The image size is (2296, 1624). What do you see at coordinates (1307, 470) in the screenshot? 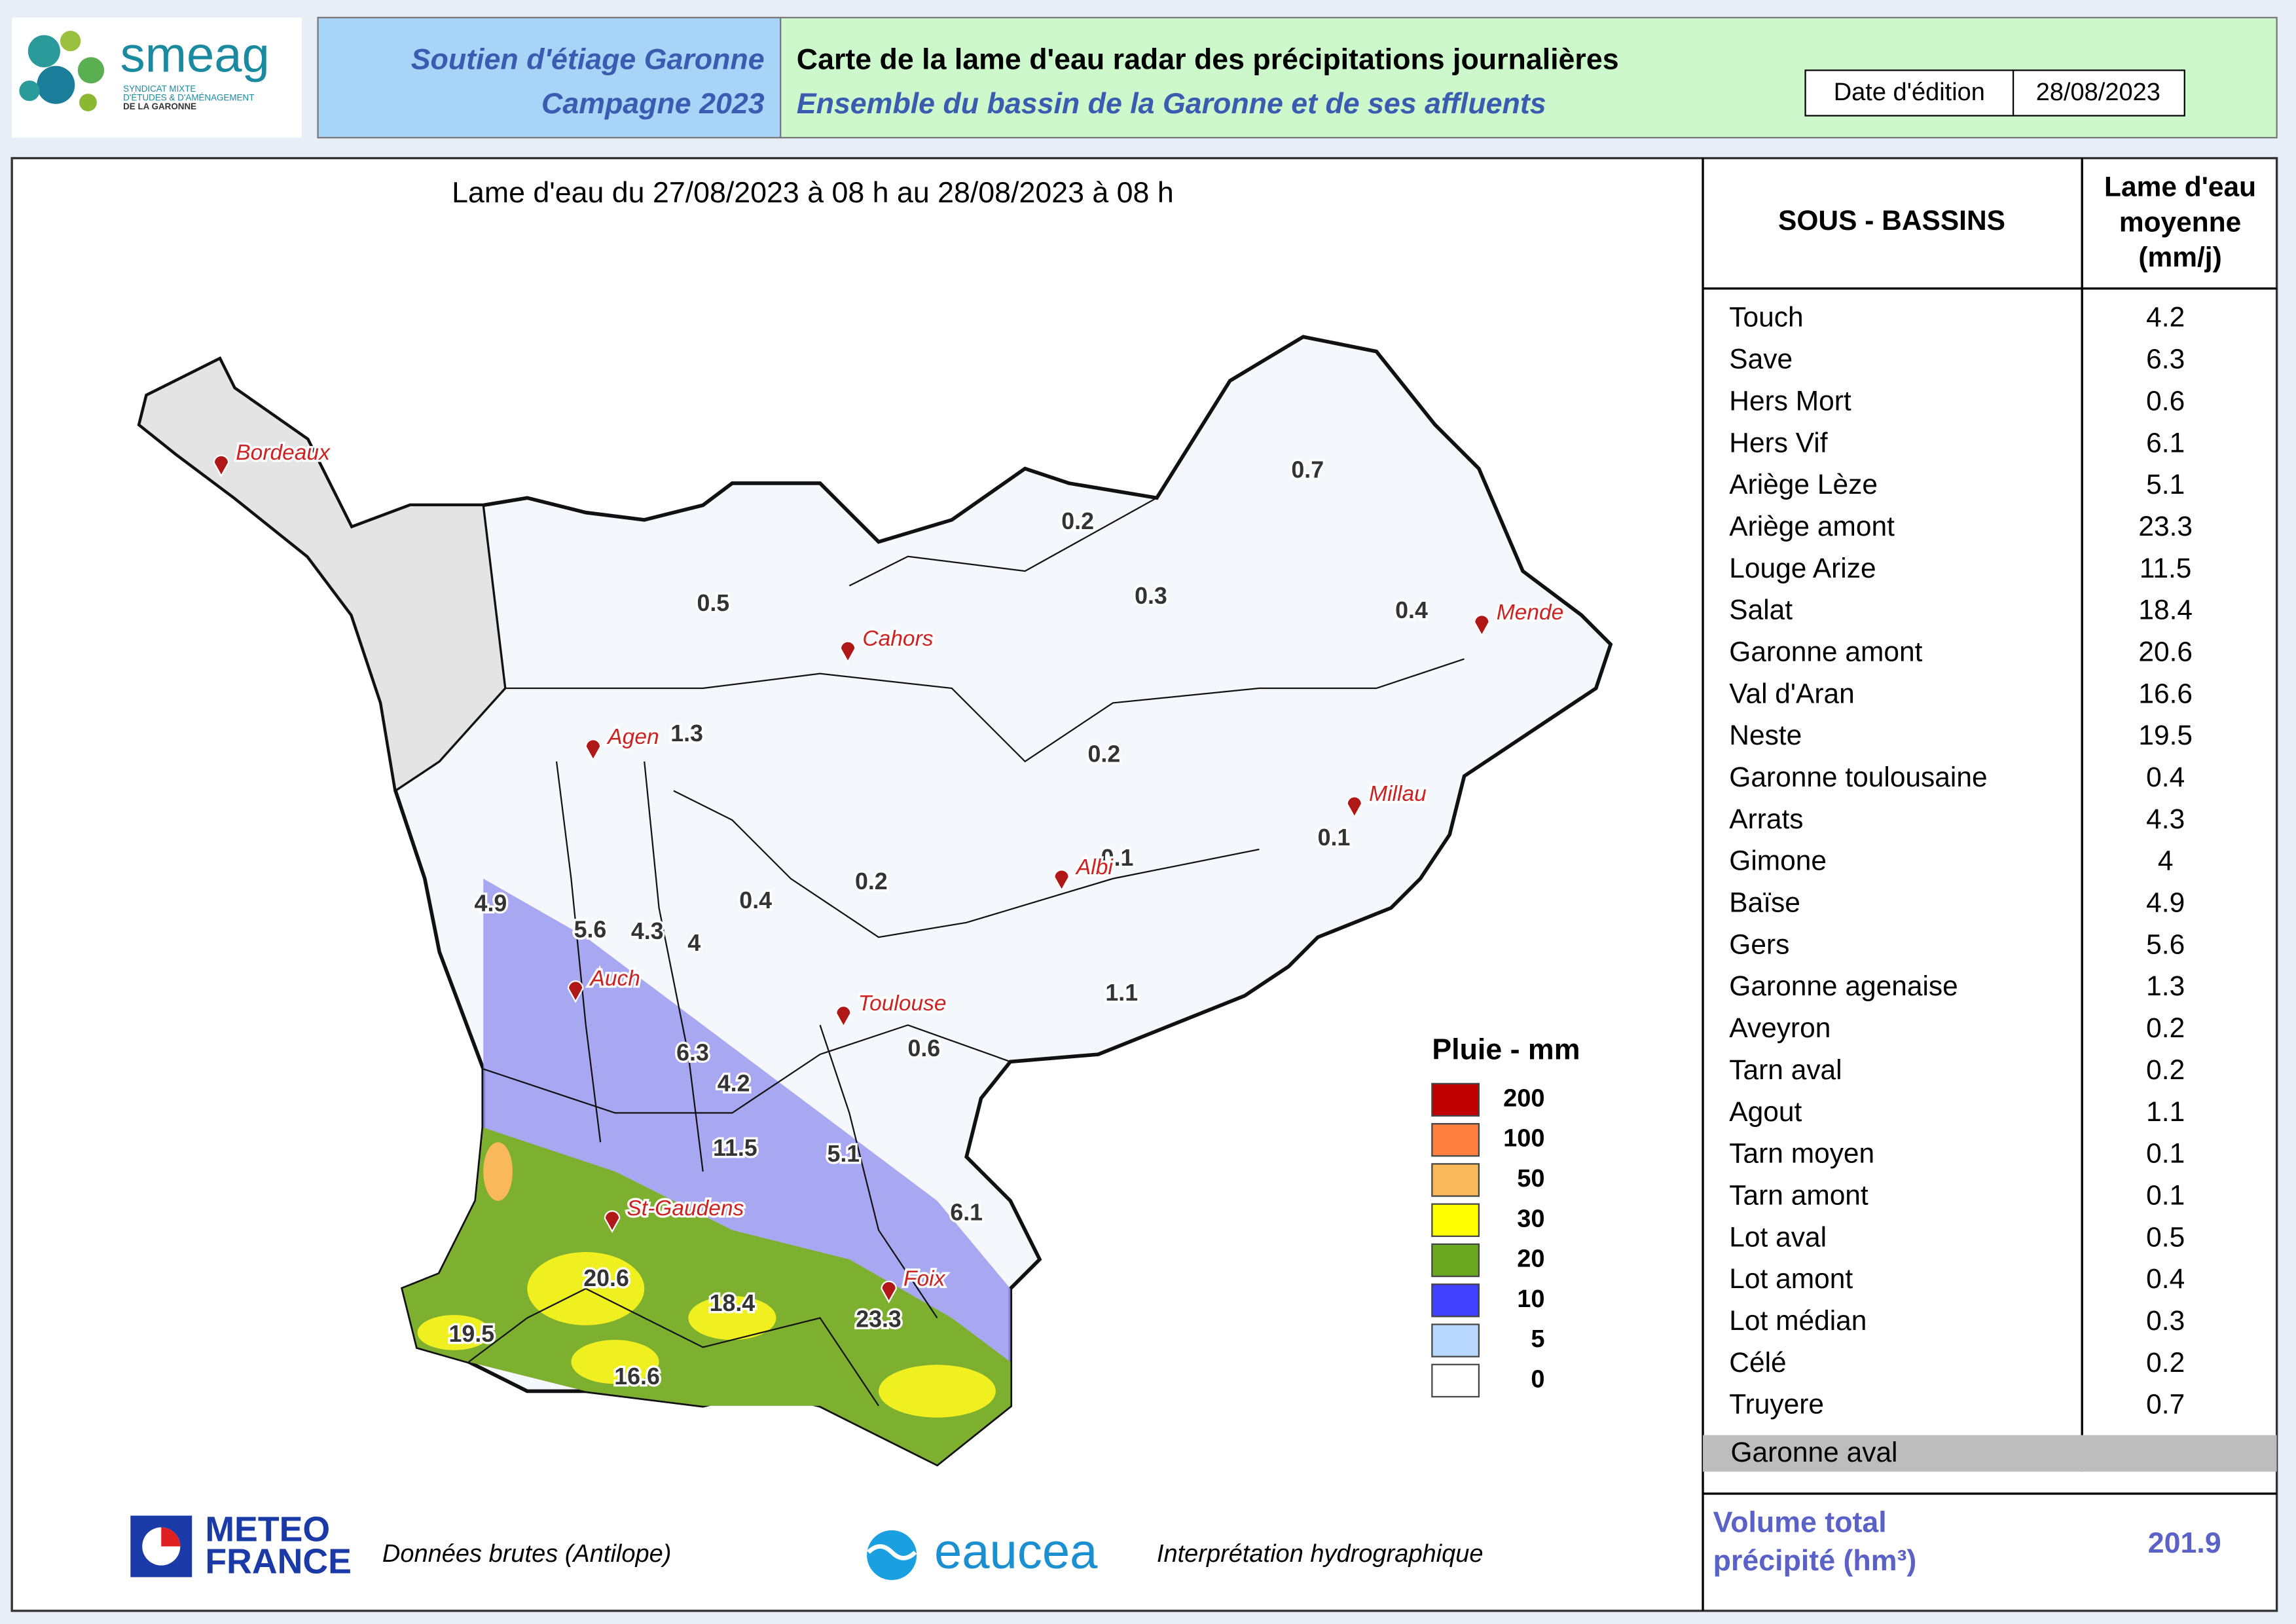
I see `basin-value: 0.7` at bounding box center [1307, 470].